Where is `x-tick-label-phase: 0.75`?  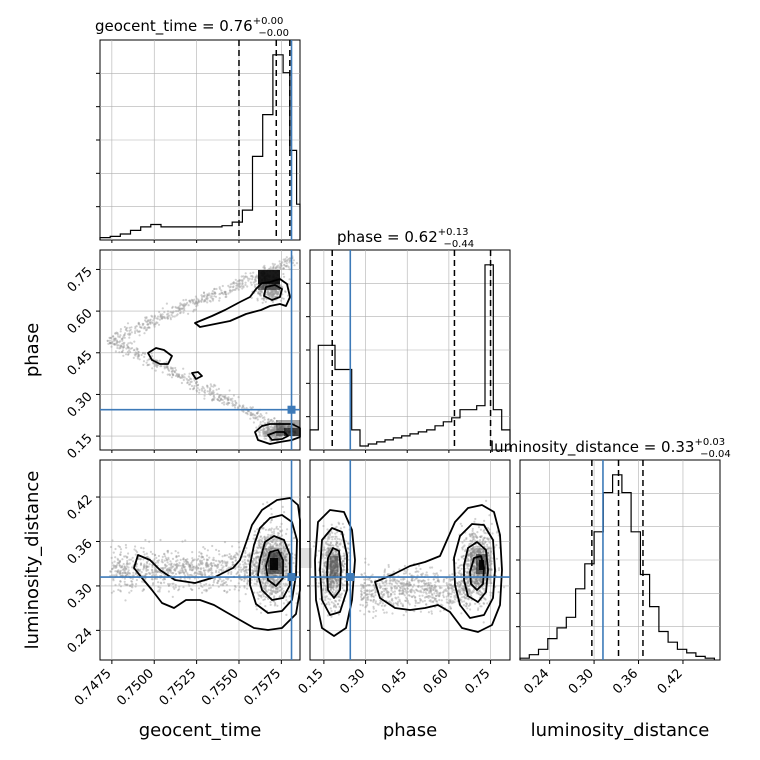 x-tick-label-phase: 0.75 is located at coordinates (477, 681).